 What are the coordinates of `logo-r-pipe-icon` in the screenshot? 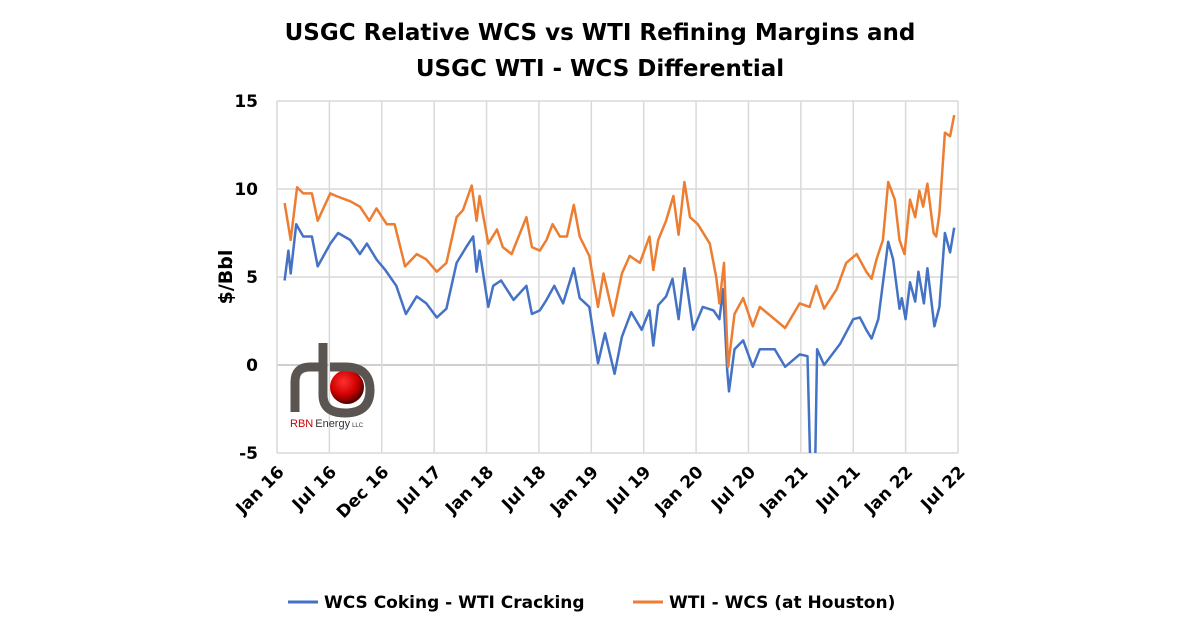 It's located at (305, 387).